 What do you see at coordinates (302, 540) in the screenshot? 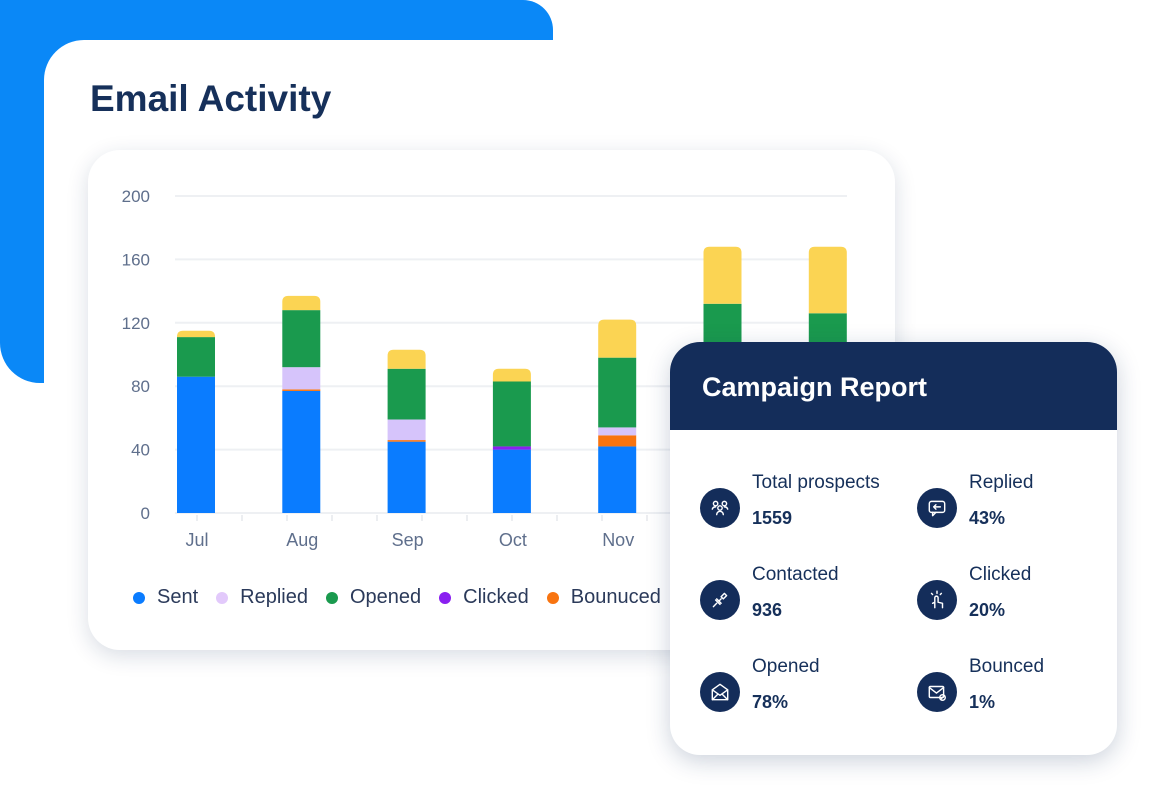
I see `x-tick-label: Aug` at bounding box center [302, 540].